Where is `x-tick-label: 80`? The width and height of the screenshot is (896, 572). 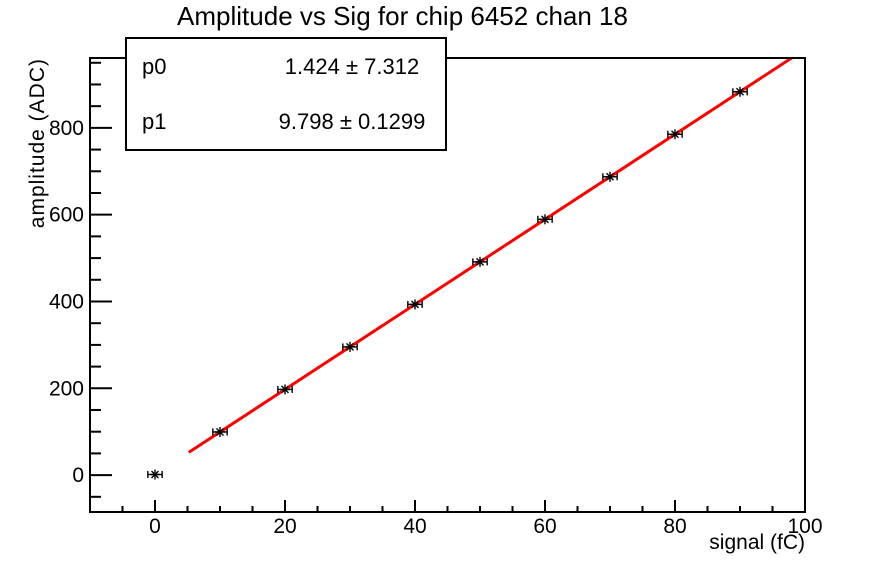 x-tick-label: 80 is located at coordinates (674, 526).